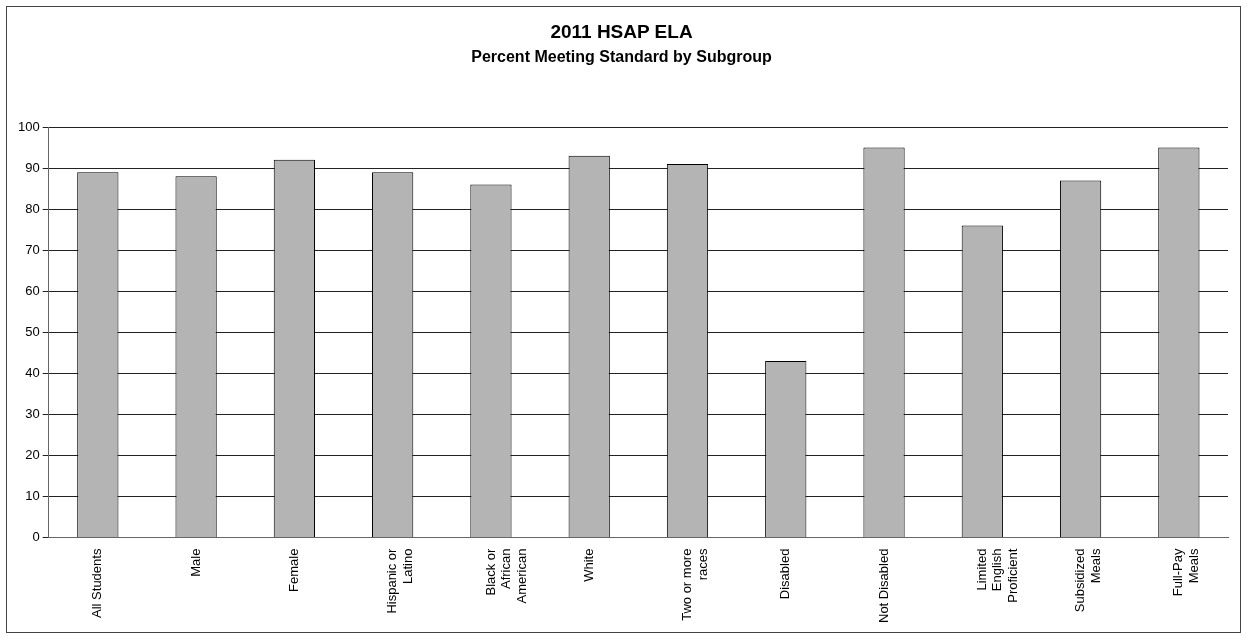  I want to click on x-tick-label: Hispanic or Latino, so click(399, 580).